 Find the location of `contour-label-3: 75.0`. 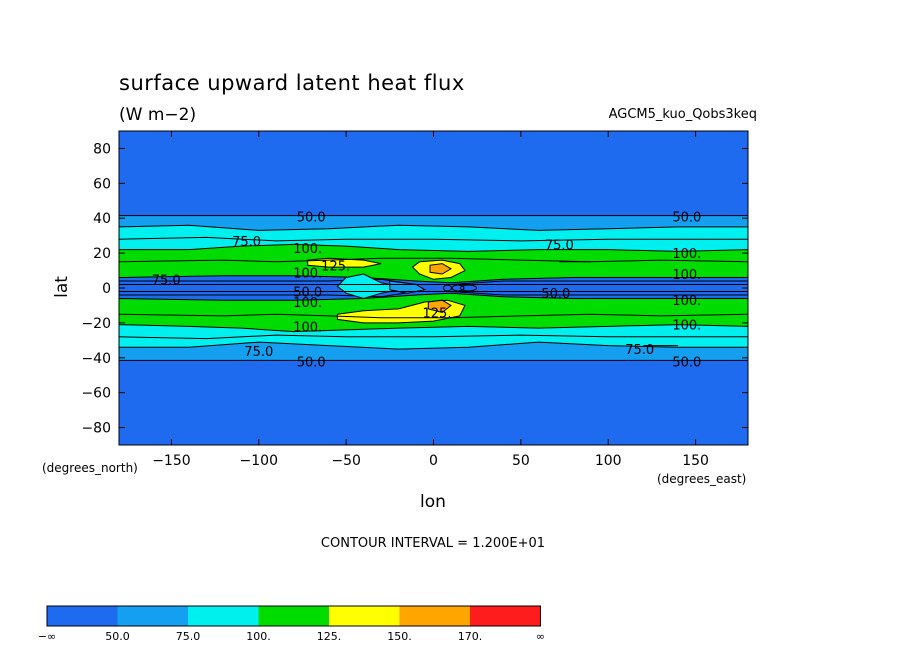

contour-label-3: 75.0 is located at coordinates (559, 245).